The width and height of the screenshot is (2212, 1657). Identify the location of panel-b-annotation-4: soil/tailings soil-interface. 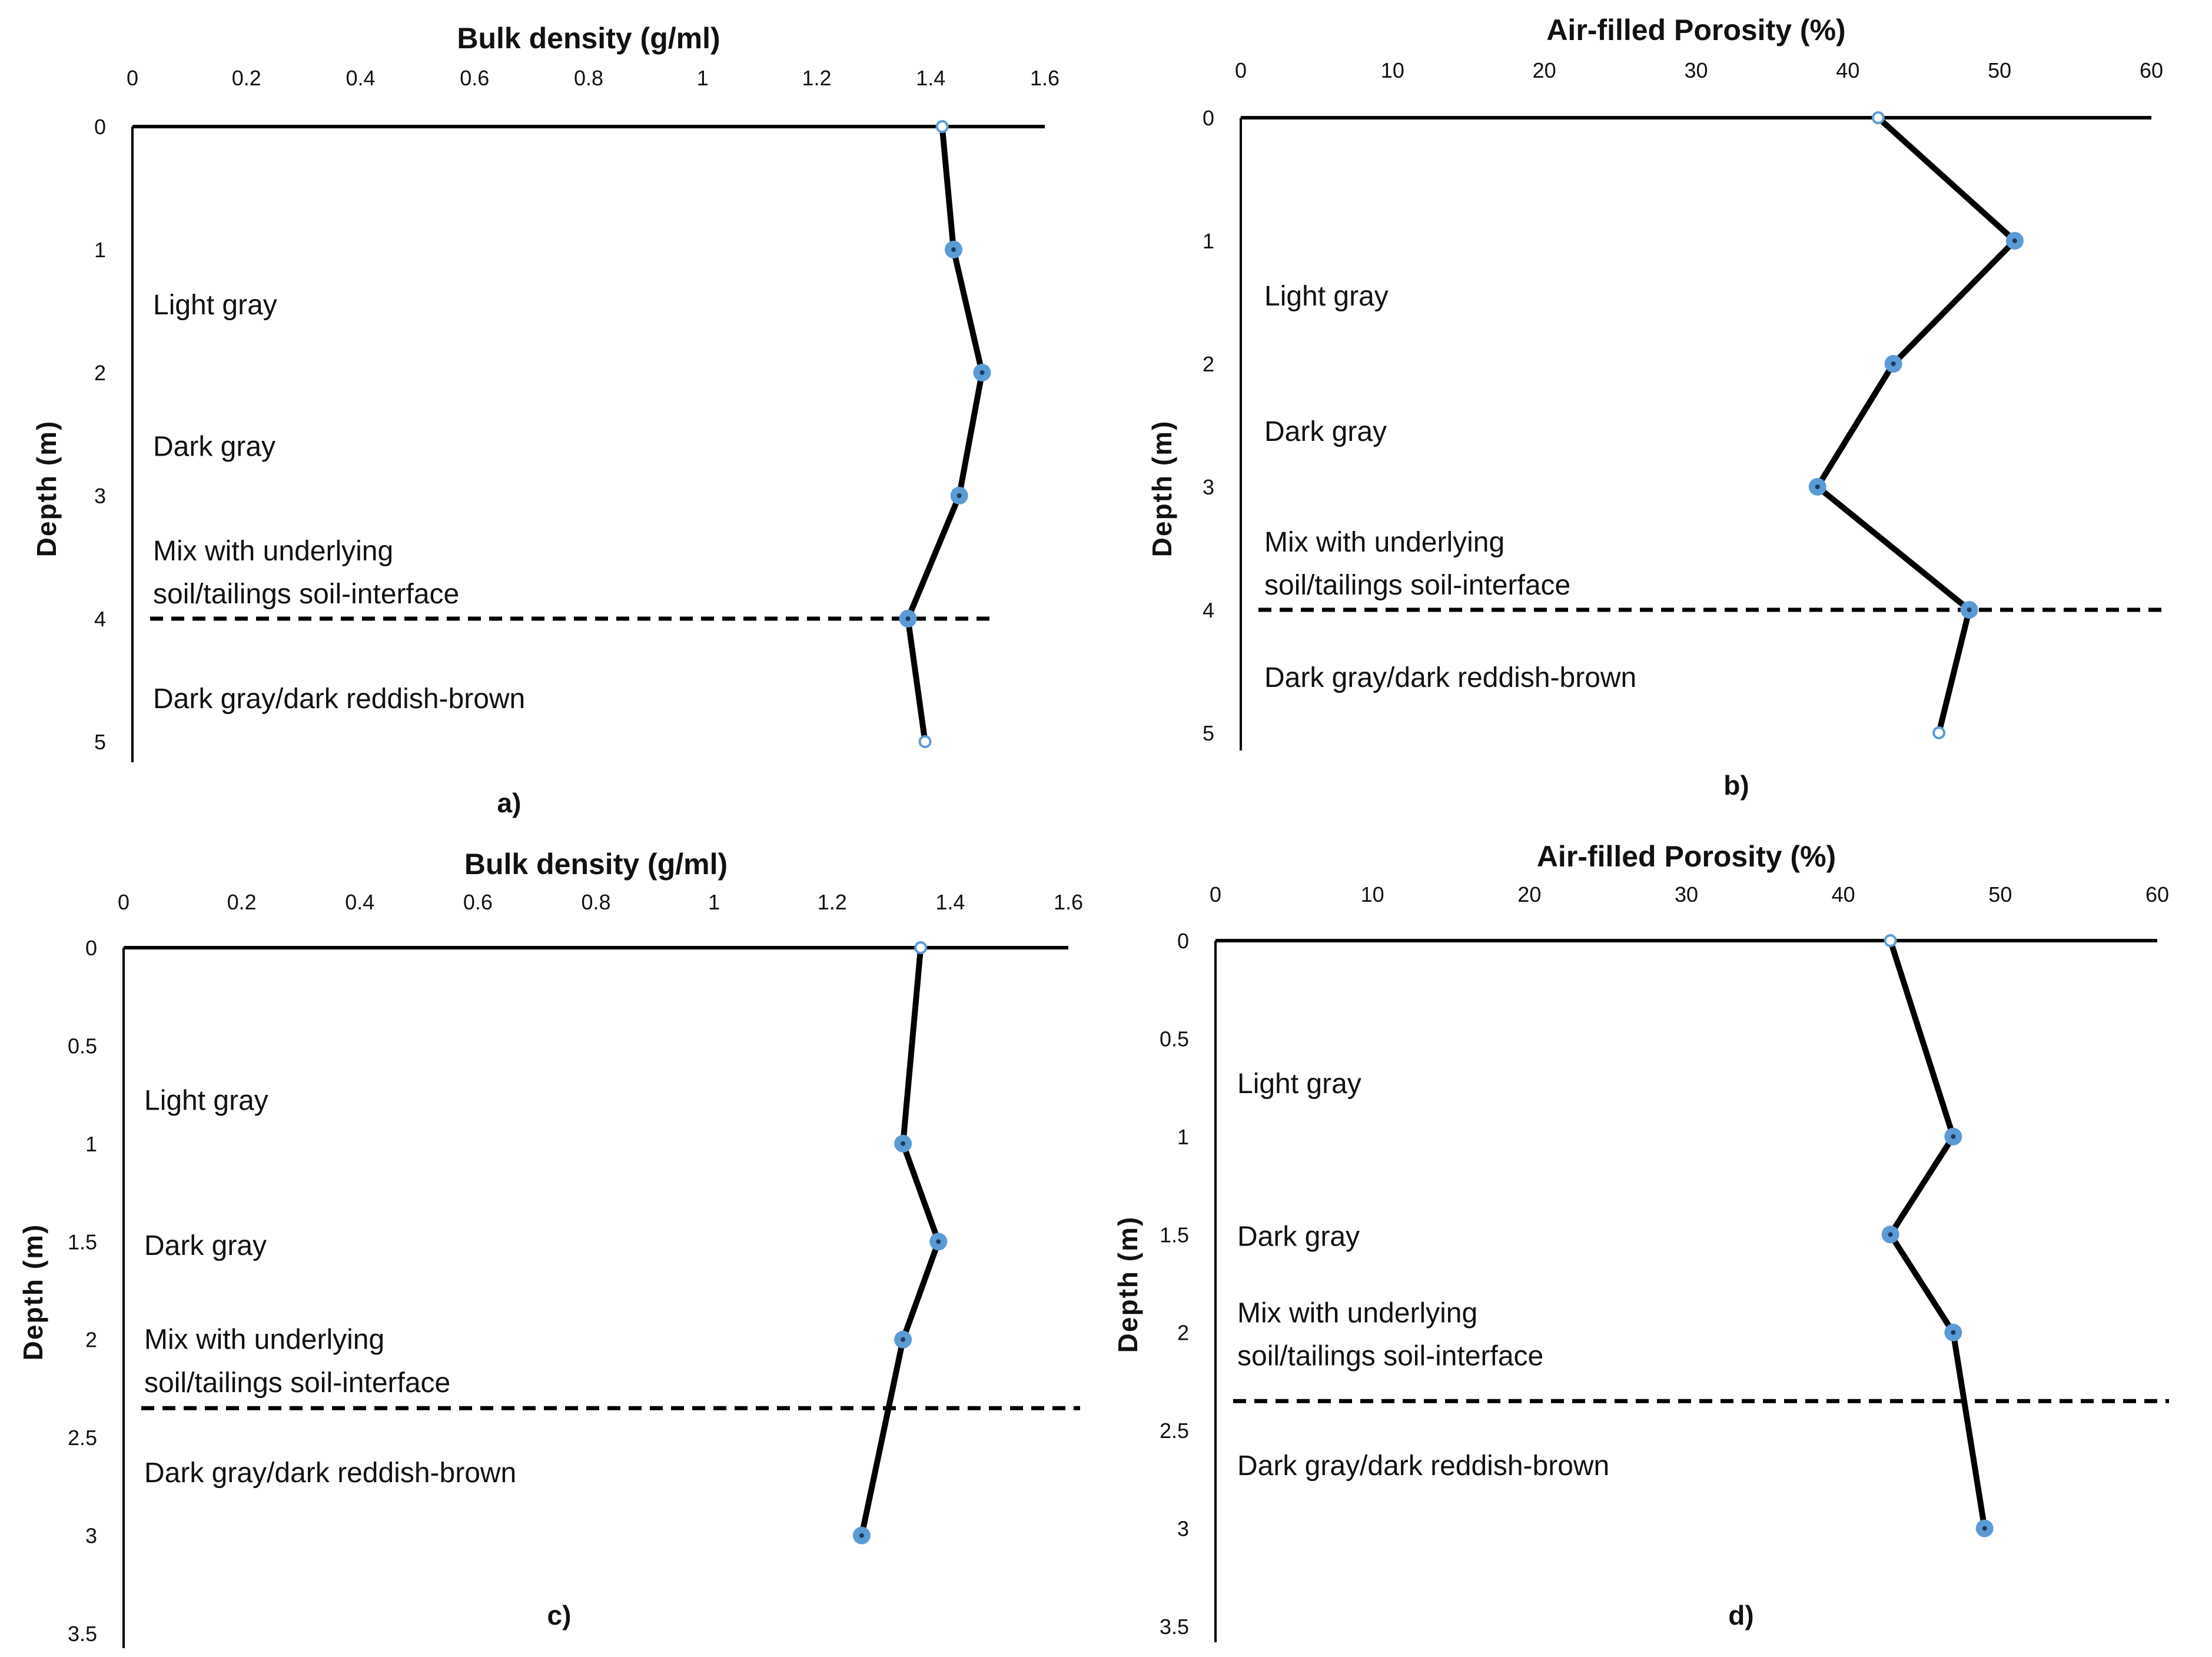
(1417, 585).